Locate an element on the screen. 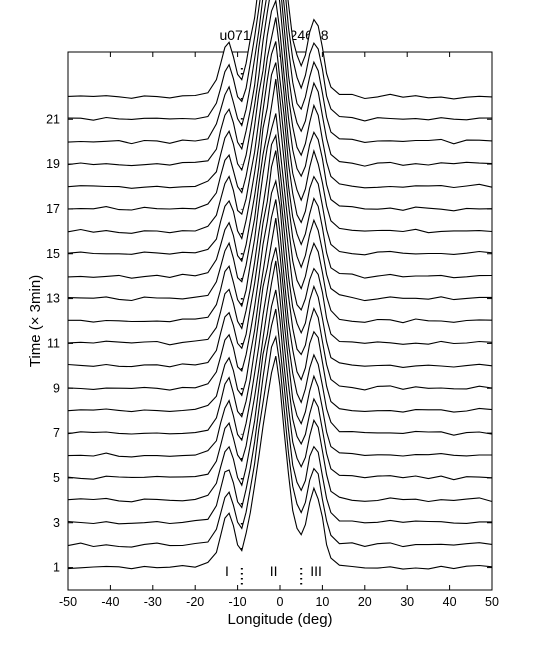  y-tick-label: 13 is located at coordinates (53, 299).